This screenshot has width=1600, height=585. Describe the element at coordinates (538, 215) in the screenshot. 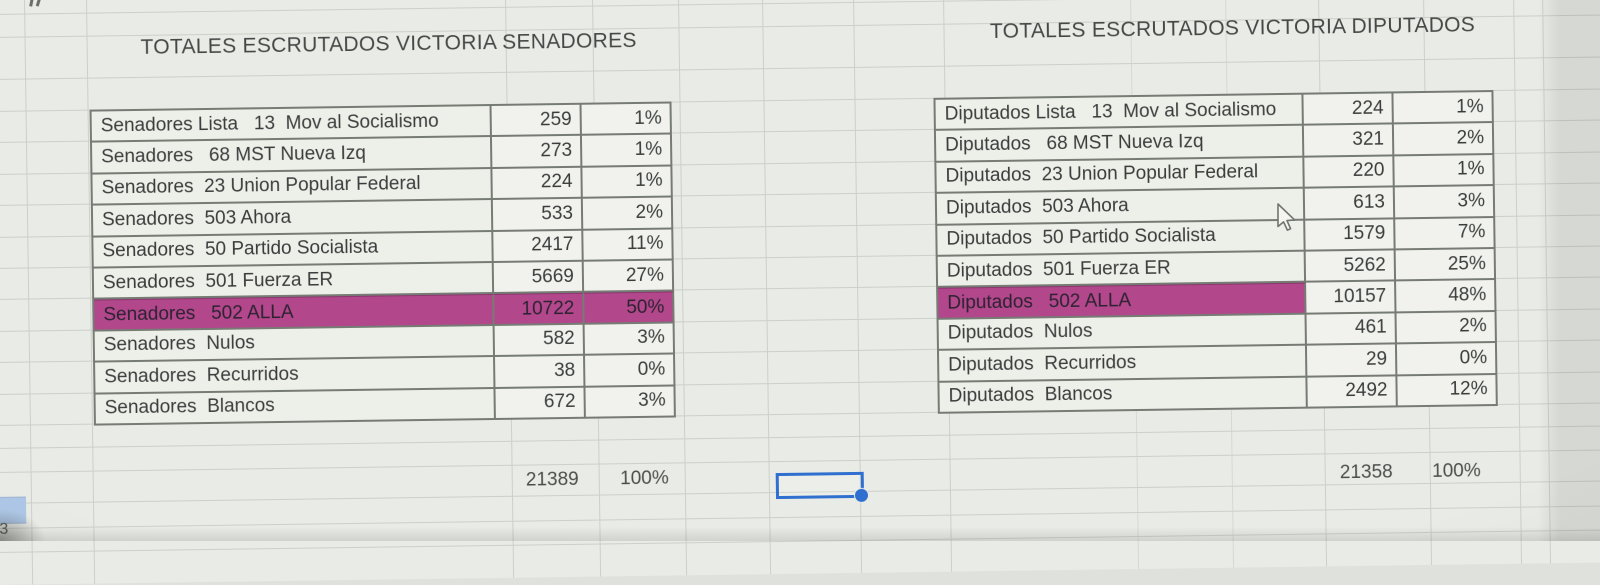

I see `votes-cell: 533` at that location.